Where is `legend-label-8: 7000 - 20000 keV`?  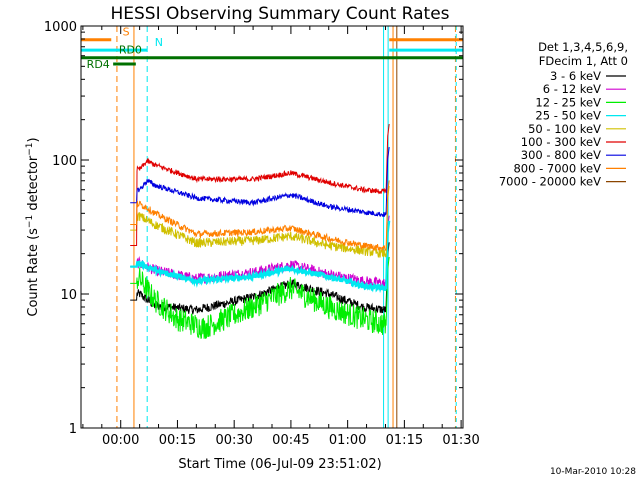
legend-label-8: 7000 - 20000 keV is located at coordinates (550, 182).